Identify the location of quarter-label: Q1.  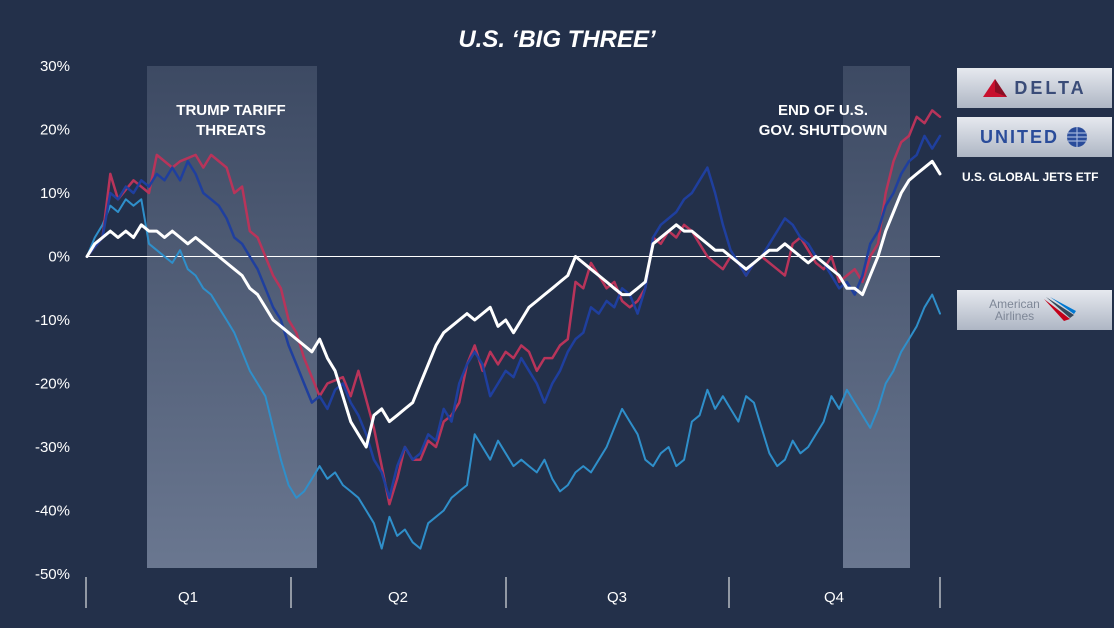
(188, 597).